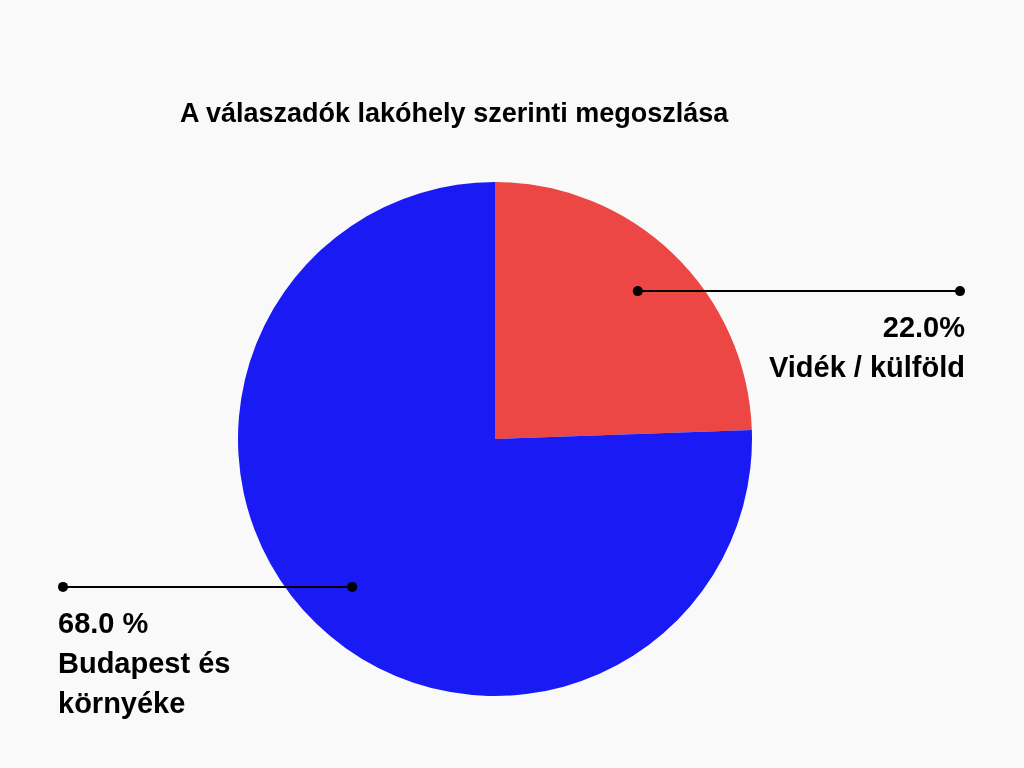 This screenshot has height=768, width=1024. I want to click on data-label: 68.0 %, so click(103, 622).